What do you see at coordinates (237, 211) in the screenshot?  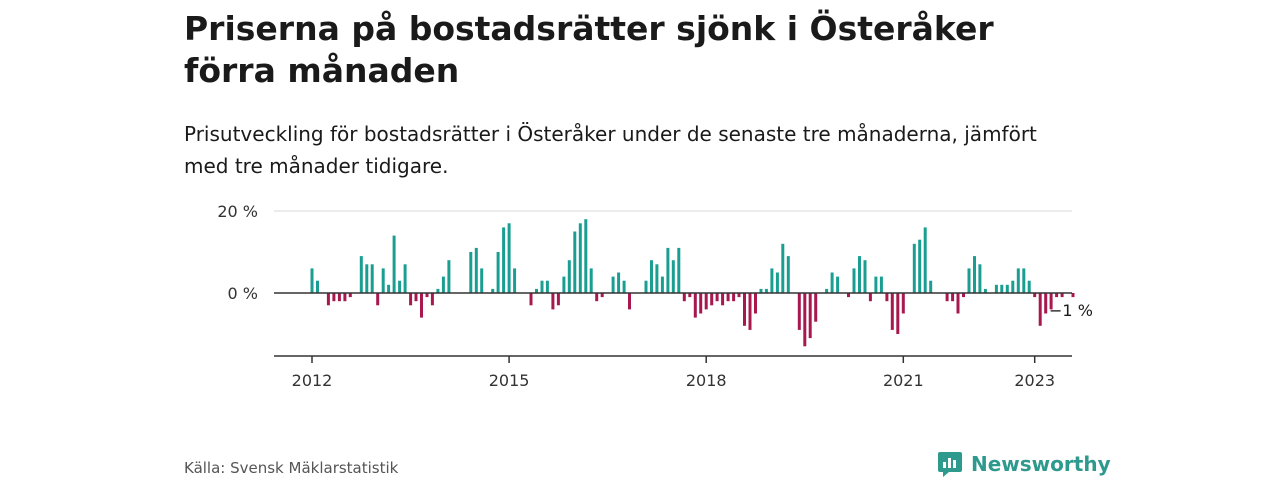 I see `y-tick-label: 20 %` at bounding box center [237, 211].